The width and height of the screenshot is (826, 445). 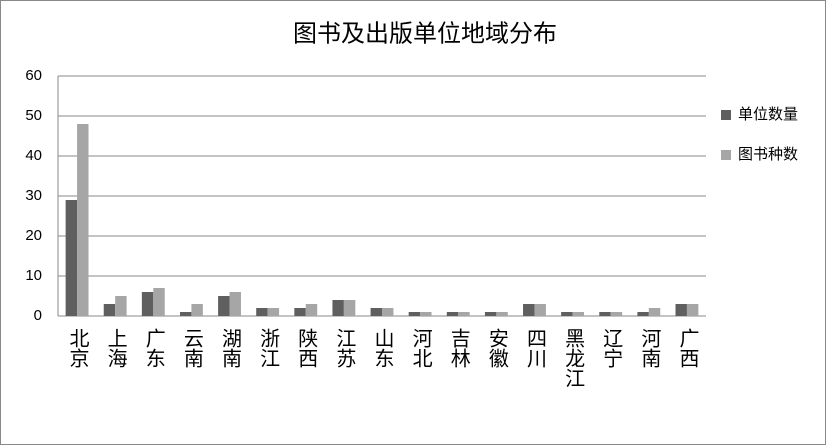 What do you see at coordinates (268, 348) in the screenshot?
I see `x-tick-label: 浙江` at bounding box center [268, 348].